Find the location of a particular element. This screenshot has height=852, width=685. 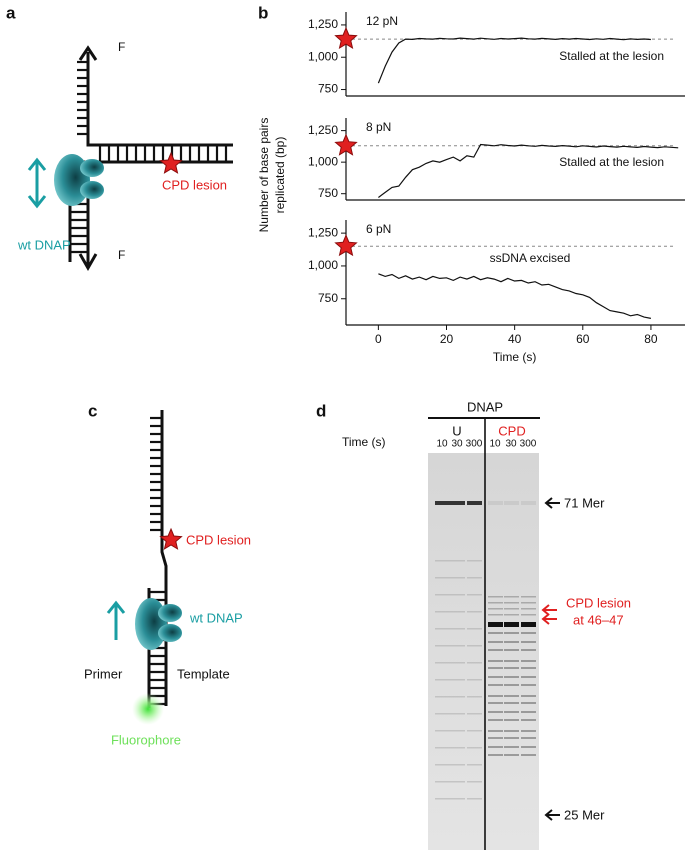

lesion-arrow is located at coordinates (549, 614).